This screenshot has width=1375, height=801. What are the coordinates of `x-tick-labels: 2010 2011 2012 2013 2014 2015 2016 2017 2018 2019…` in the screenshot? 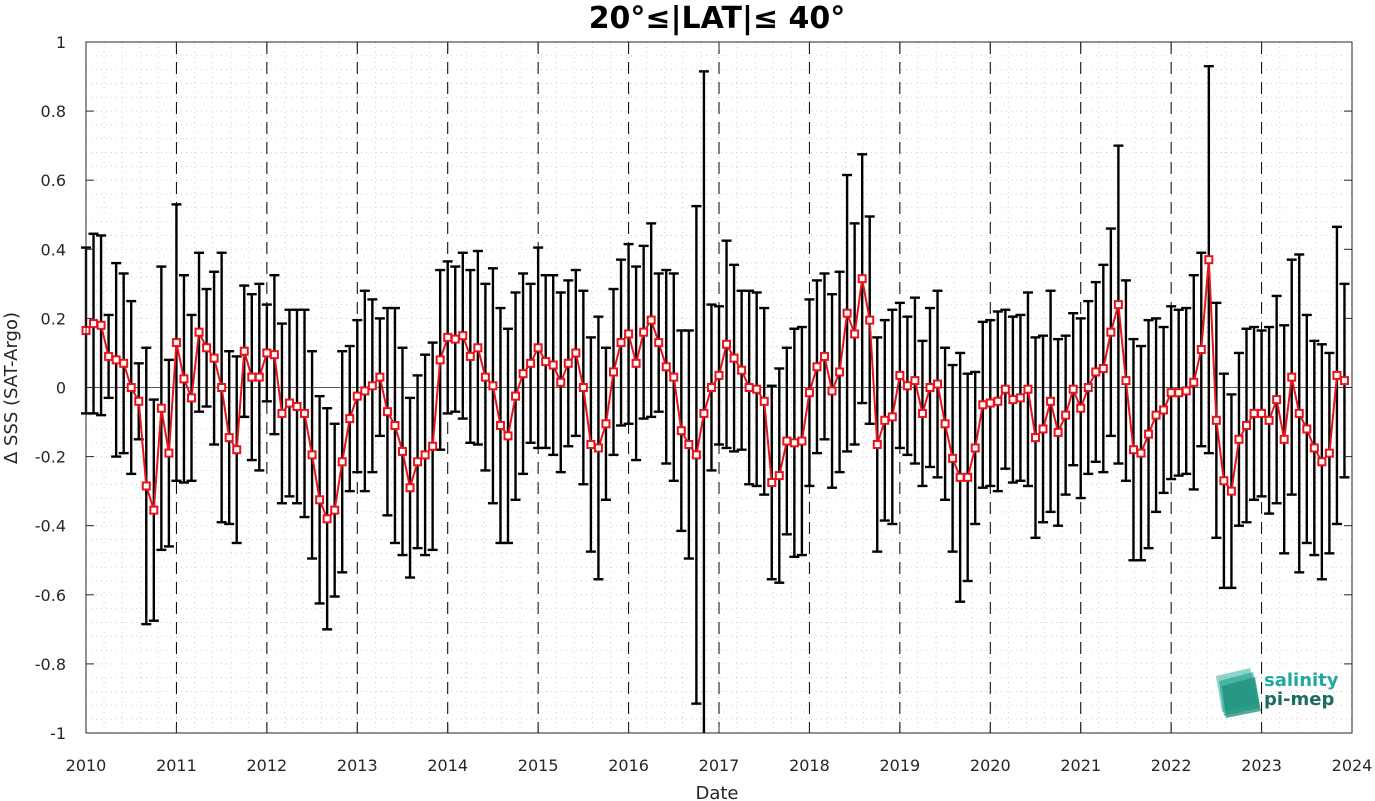 It's located at (719, 765).